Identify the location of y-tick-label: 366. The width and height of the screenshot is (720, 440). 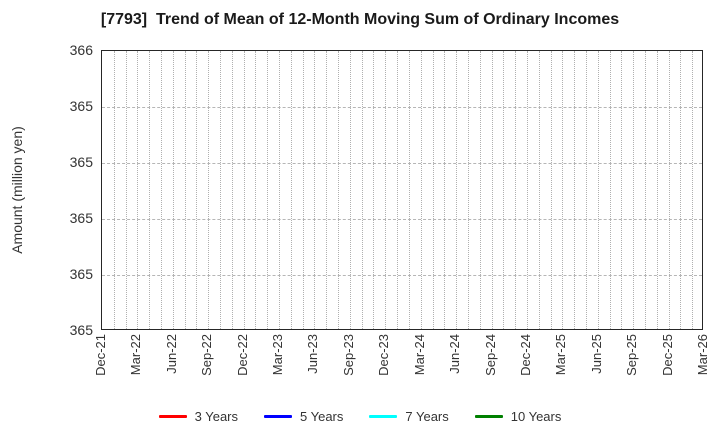
(81, 50).